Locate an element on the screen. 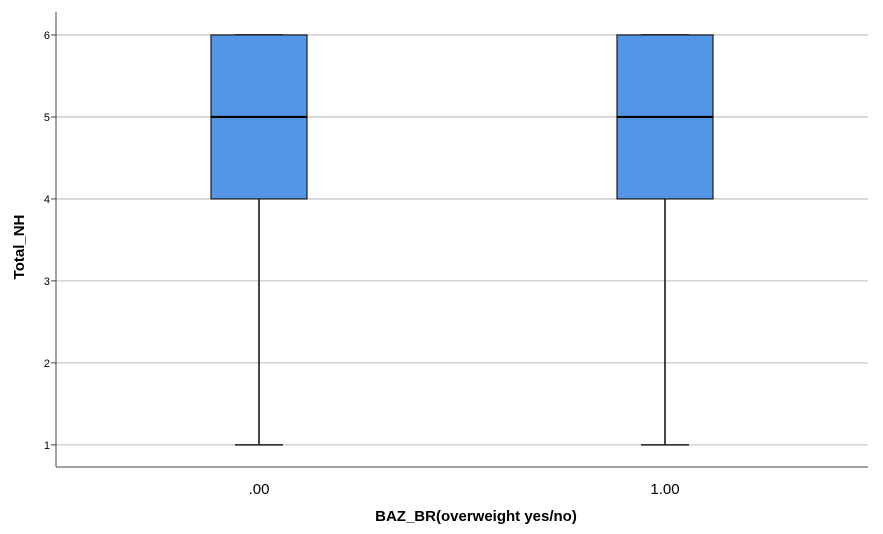  y-axis-title: Total_NH is located at coordinates (19, 247).